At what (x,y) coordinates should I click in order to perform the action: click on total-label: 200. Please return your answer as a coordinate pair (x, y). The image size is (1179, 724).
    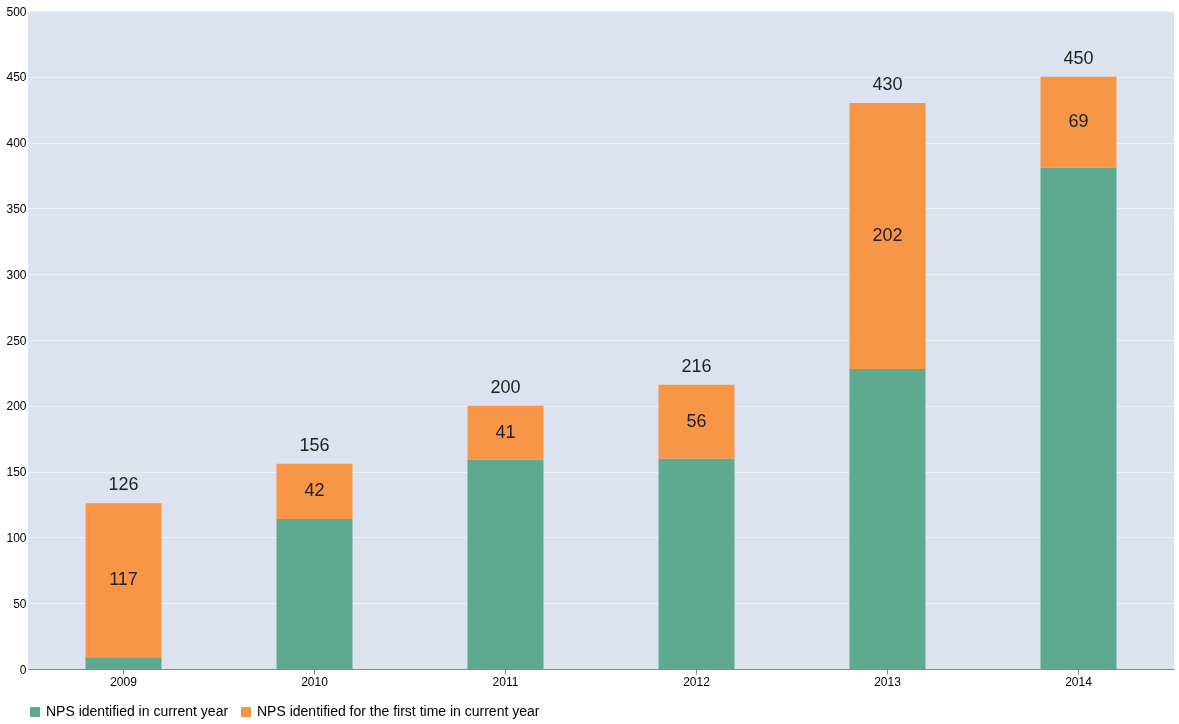
    Looking at the image, I should click on (505, 386).